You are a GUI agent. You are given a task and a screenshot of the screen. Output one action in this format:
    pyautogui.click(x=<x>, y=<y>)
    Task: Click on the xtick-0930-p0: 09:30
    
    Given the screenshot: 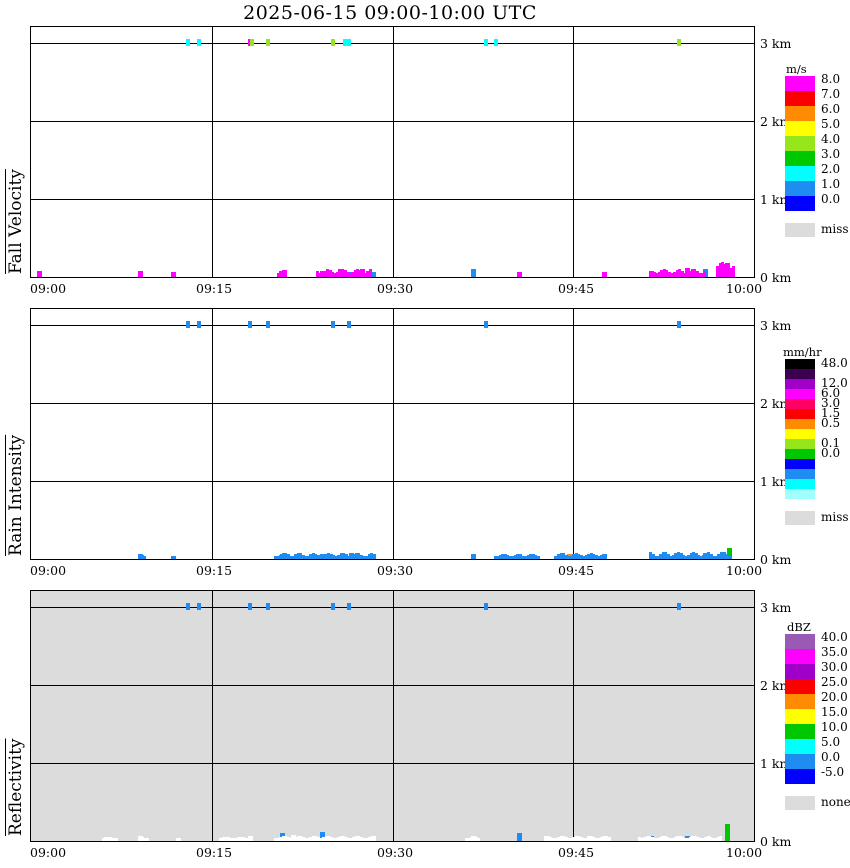 What is the action you would take?
    pyautogui.click(x=395, y=288)
    